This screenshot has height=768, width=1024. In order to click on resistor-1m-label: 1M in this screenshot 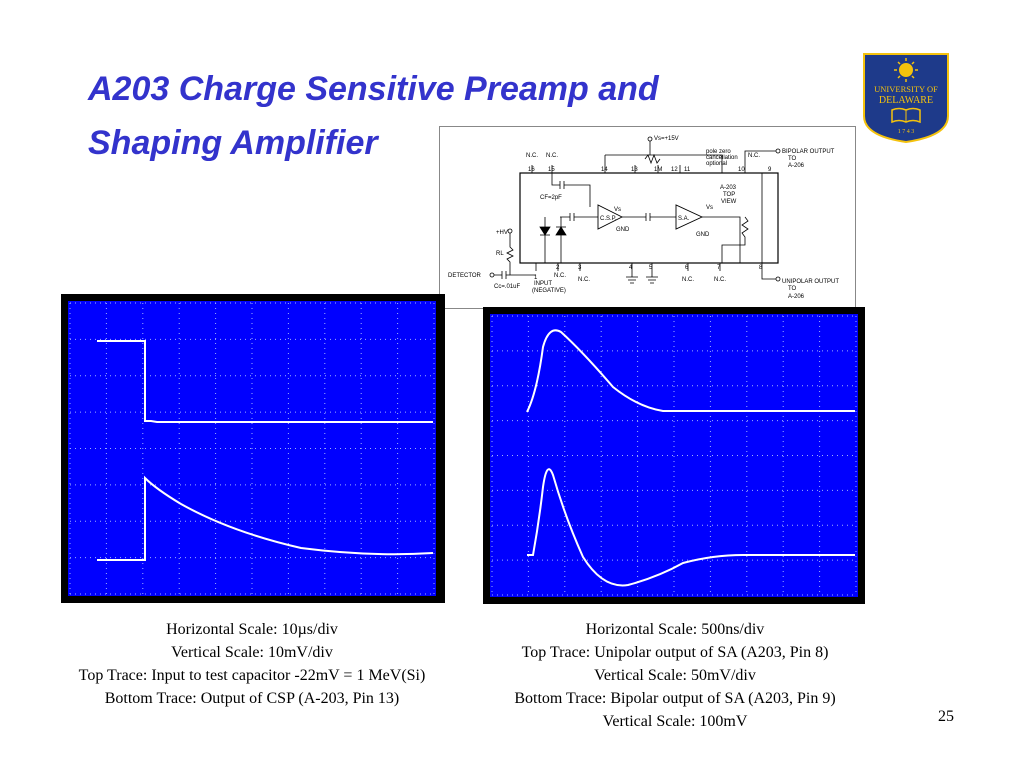, I will do `click(658, 170)`.